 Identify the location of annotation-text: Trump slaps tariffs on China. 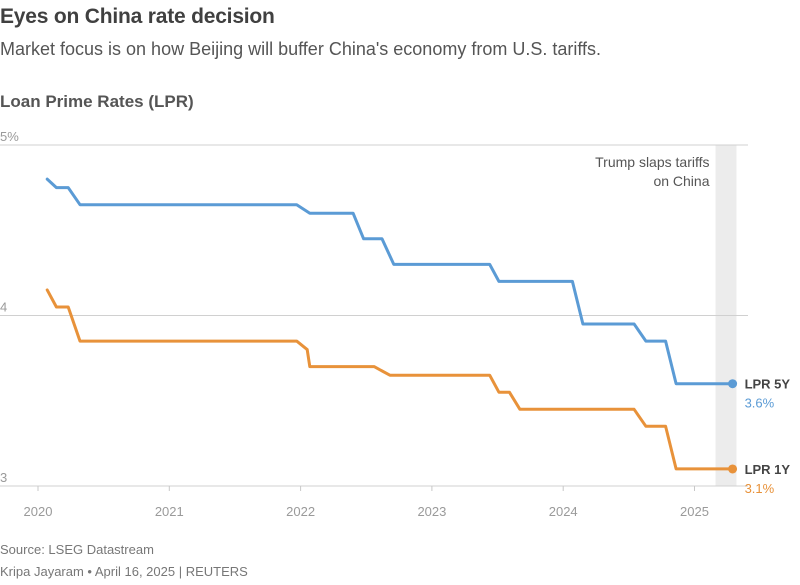
(652, 171).